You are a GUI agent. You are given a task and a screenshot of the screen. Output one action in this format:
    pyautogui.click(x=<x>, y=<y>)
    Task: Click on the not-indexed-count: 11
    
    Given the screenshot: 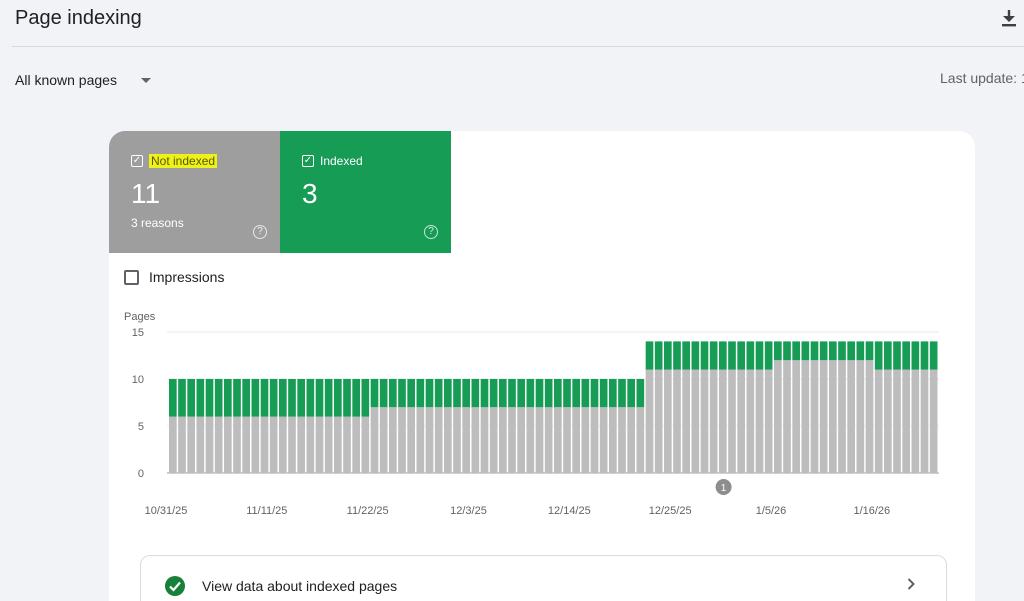 What is the action you would take?
    pyautogui.click(x=146, y=193)
    